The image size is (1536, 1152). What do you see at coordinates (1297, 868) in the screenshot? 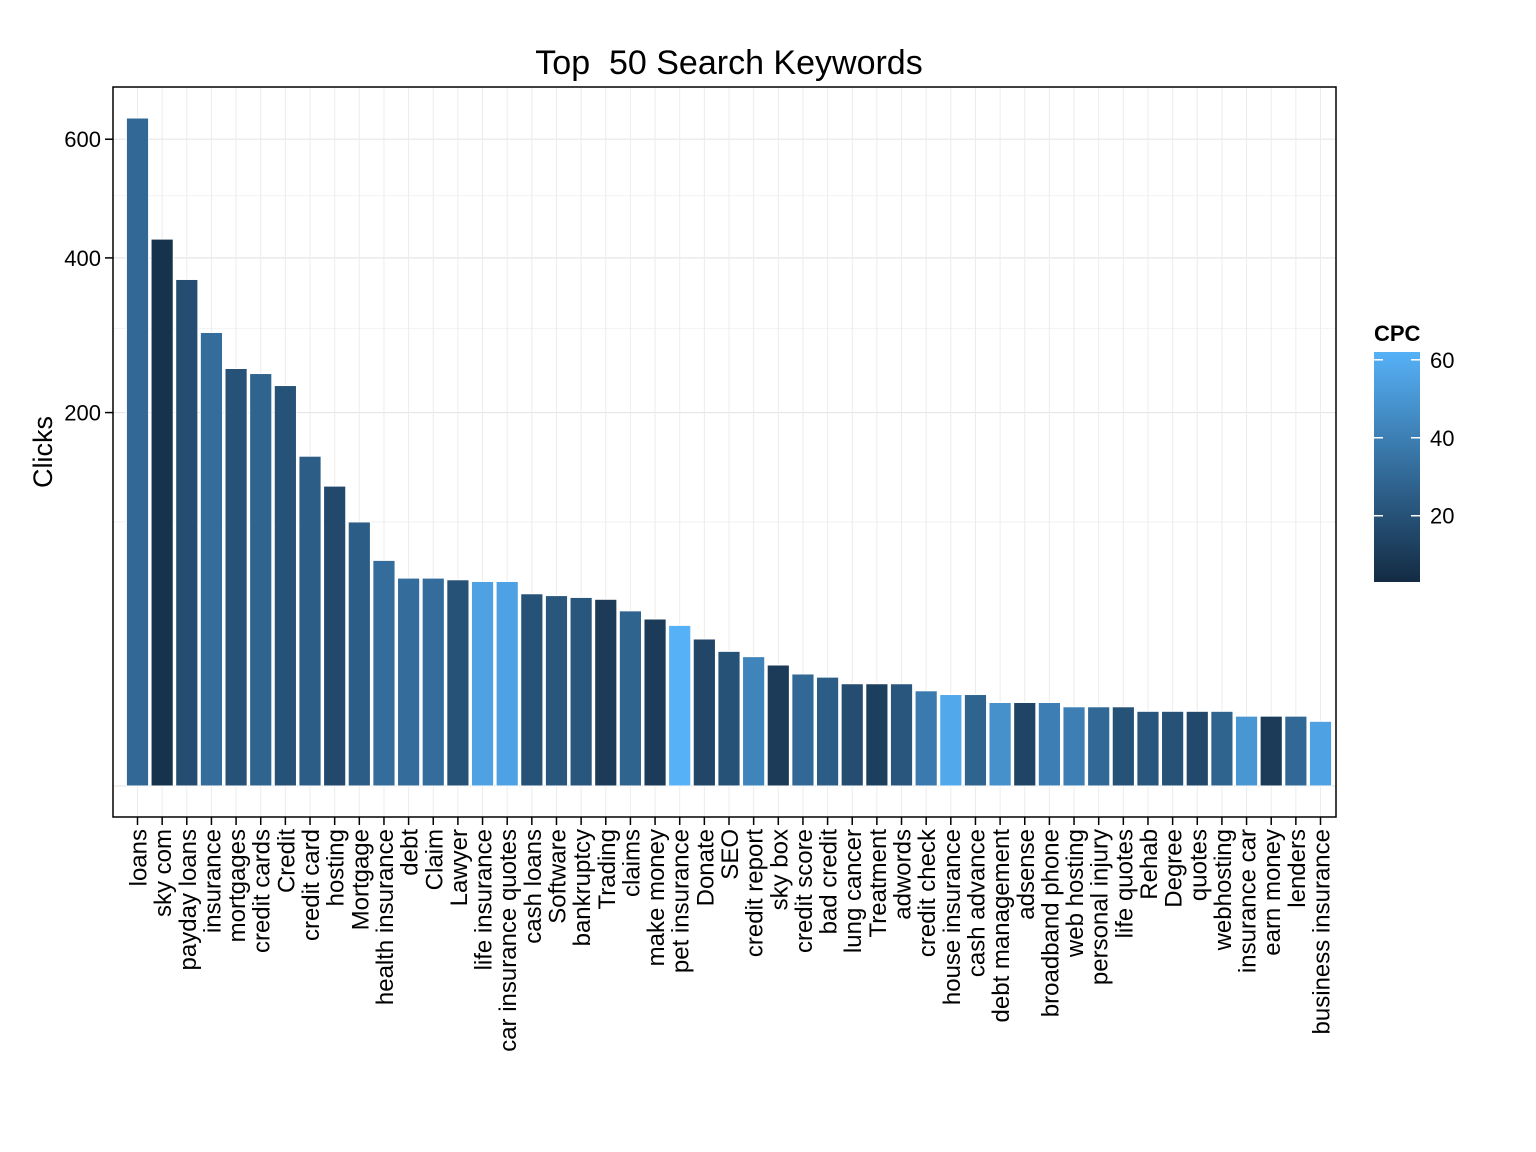
I see `x-category-label: lenders` at bounding box center [1297, 868].